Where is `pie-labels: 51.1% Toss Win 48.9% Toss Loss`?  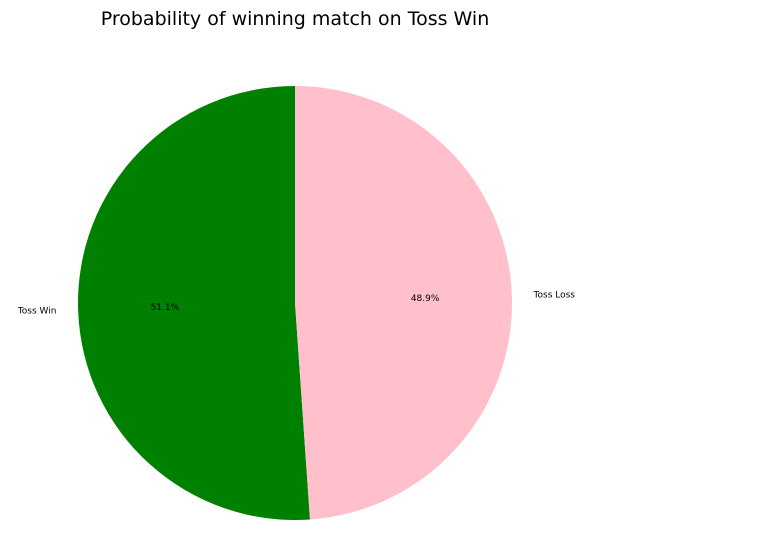
pie-labels: 51.1% Toss Win 48.9% Toss Loss is located at coordinates (296, 303).